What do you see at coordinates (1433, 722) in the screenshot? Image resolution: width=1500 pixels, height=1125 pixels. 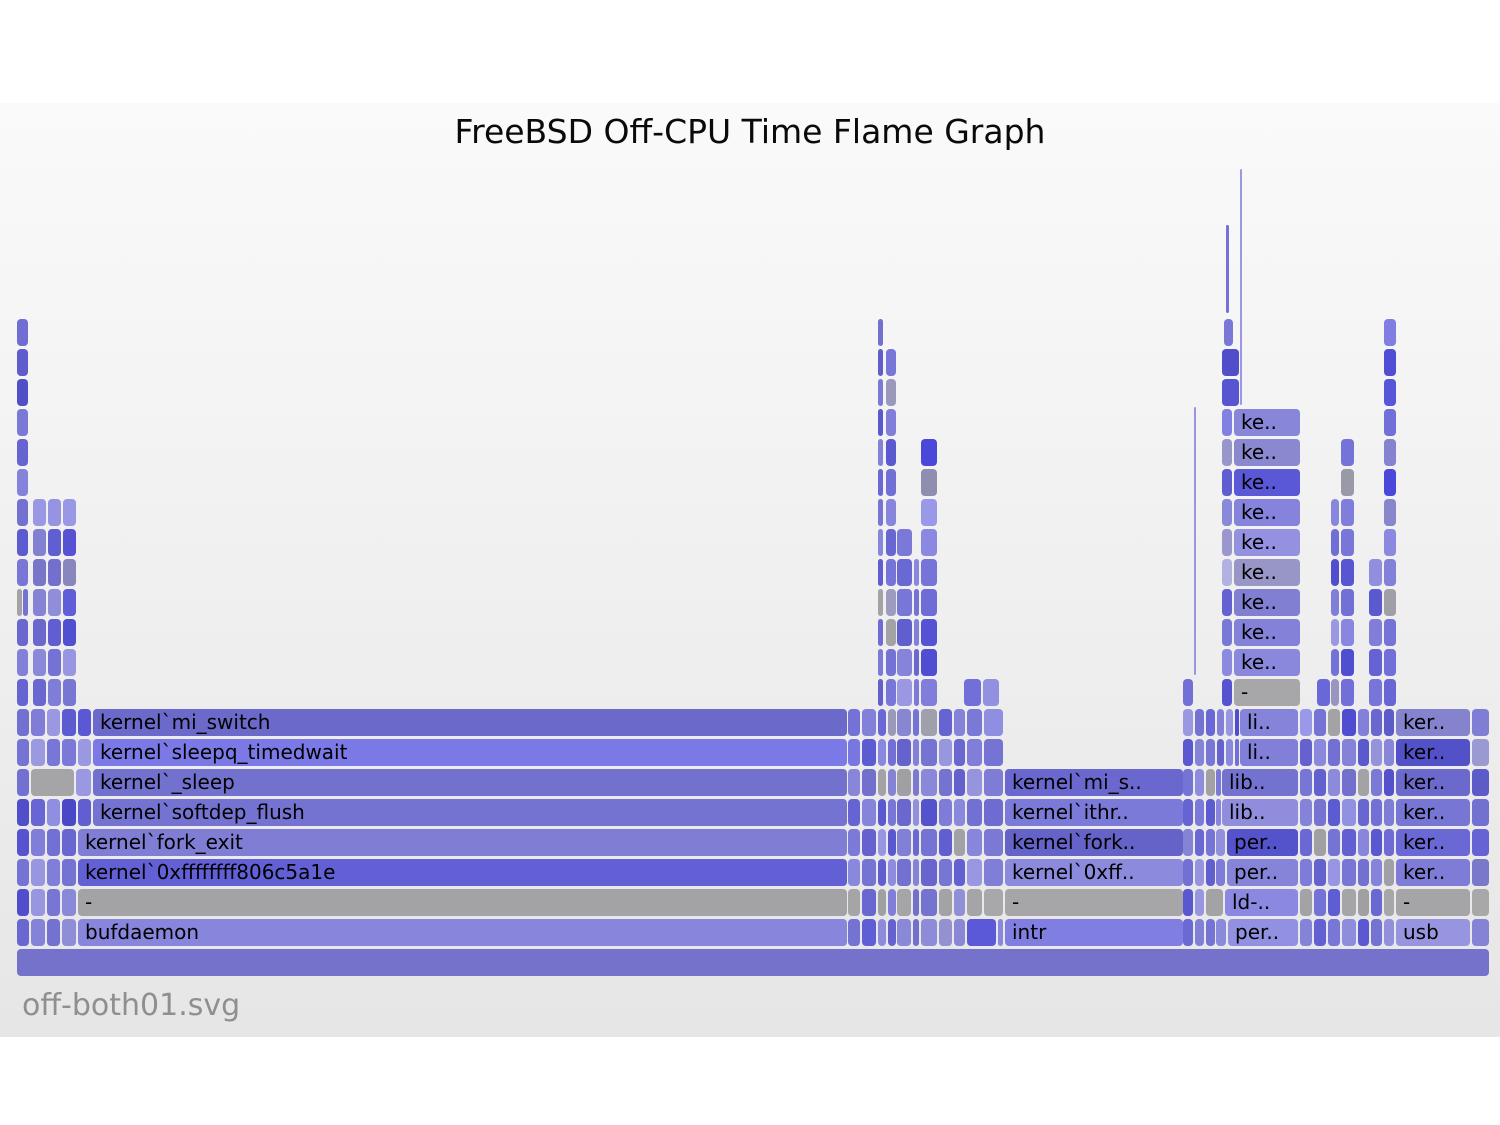 I see `flame-frame-labeled: ker..` at bounding box center [1433, 722].